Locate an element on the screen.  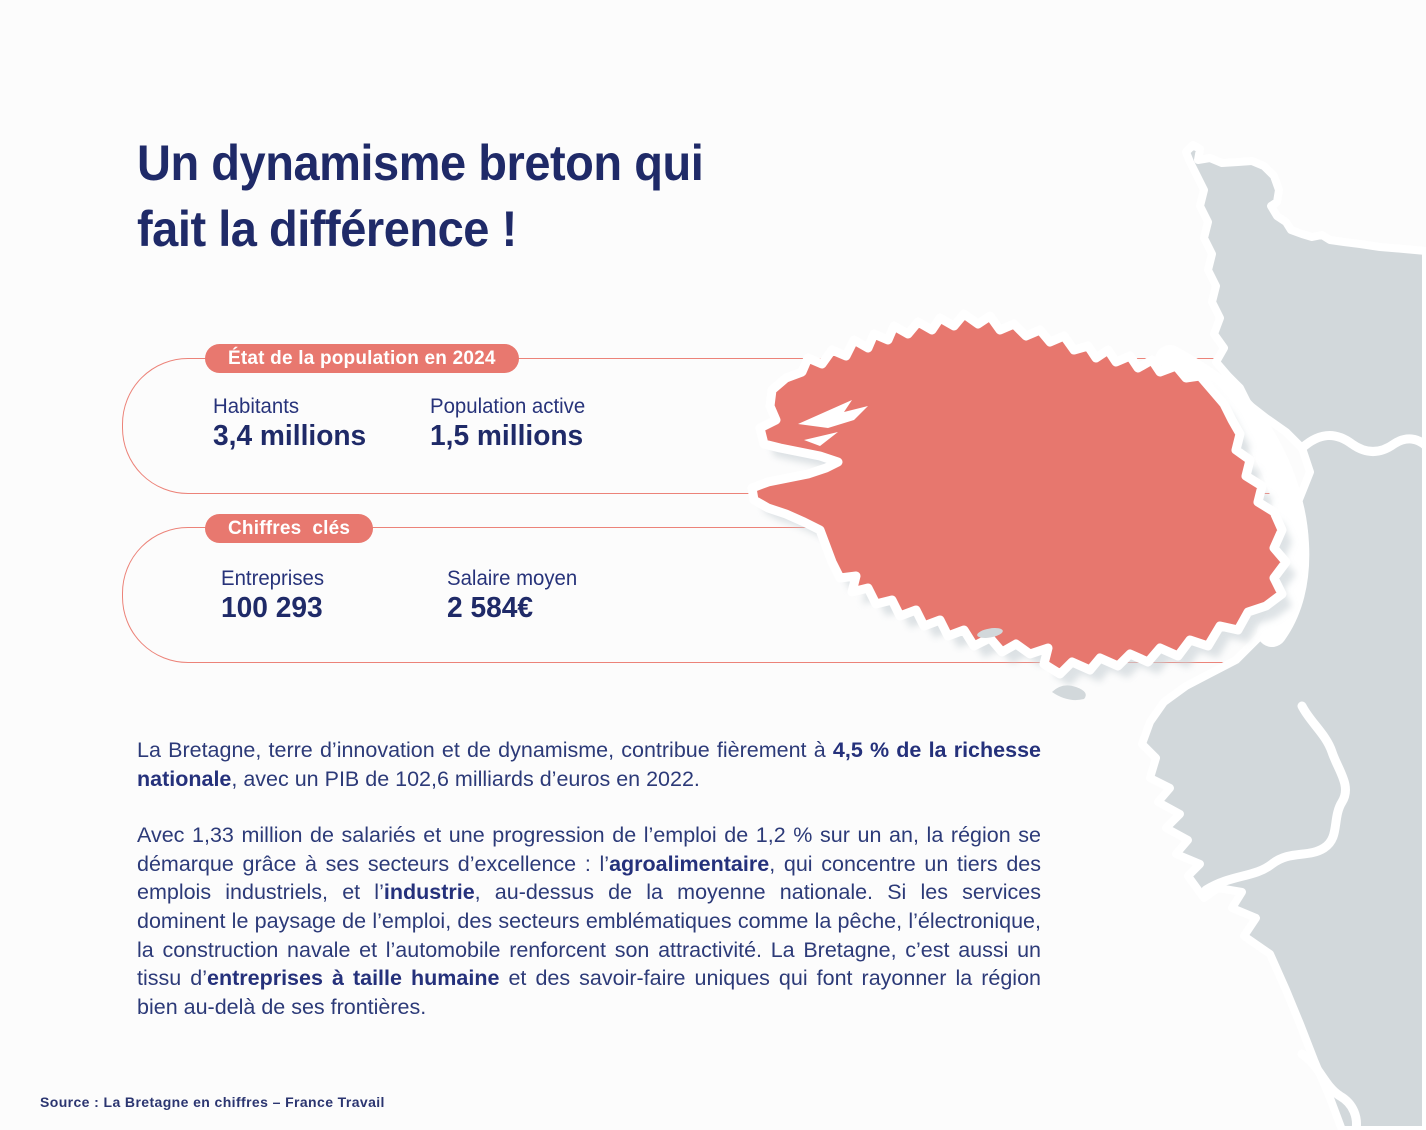
stat-entreprises: Entreprises 100 293 is located at coordinates (334, 595).